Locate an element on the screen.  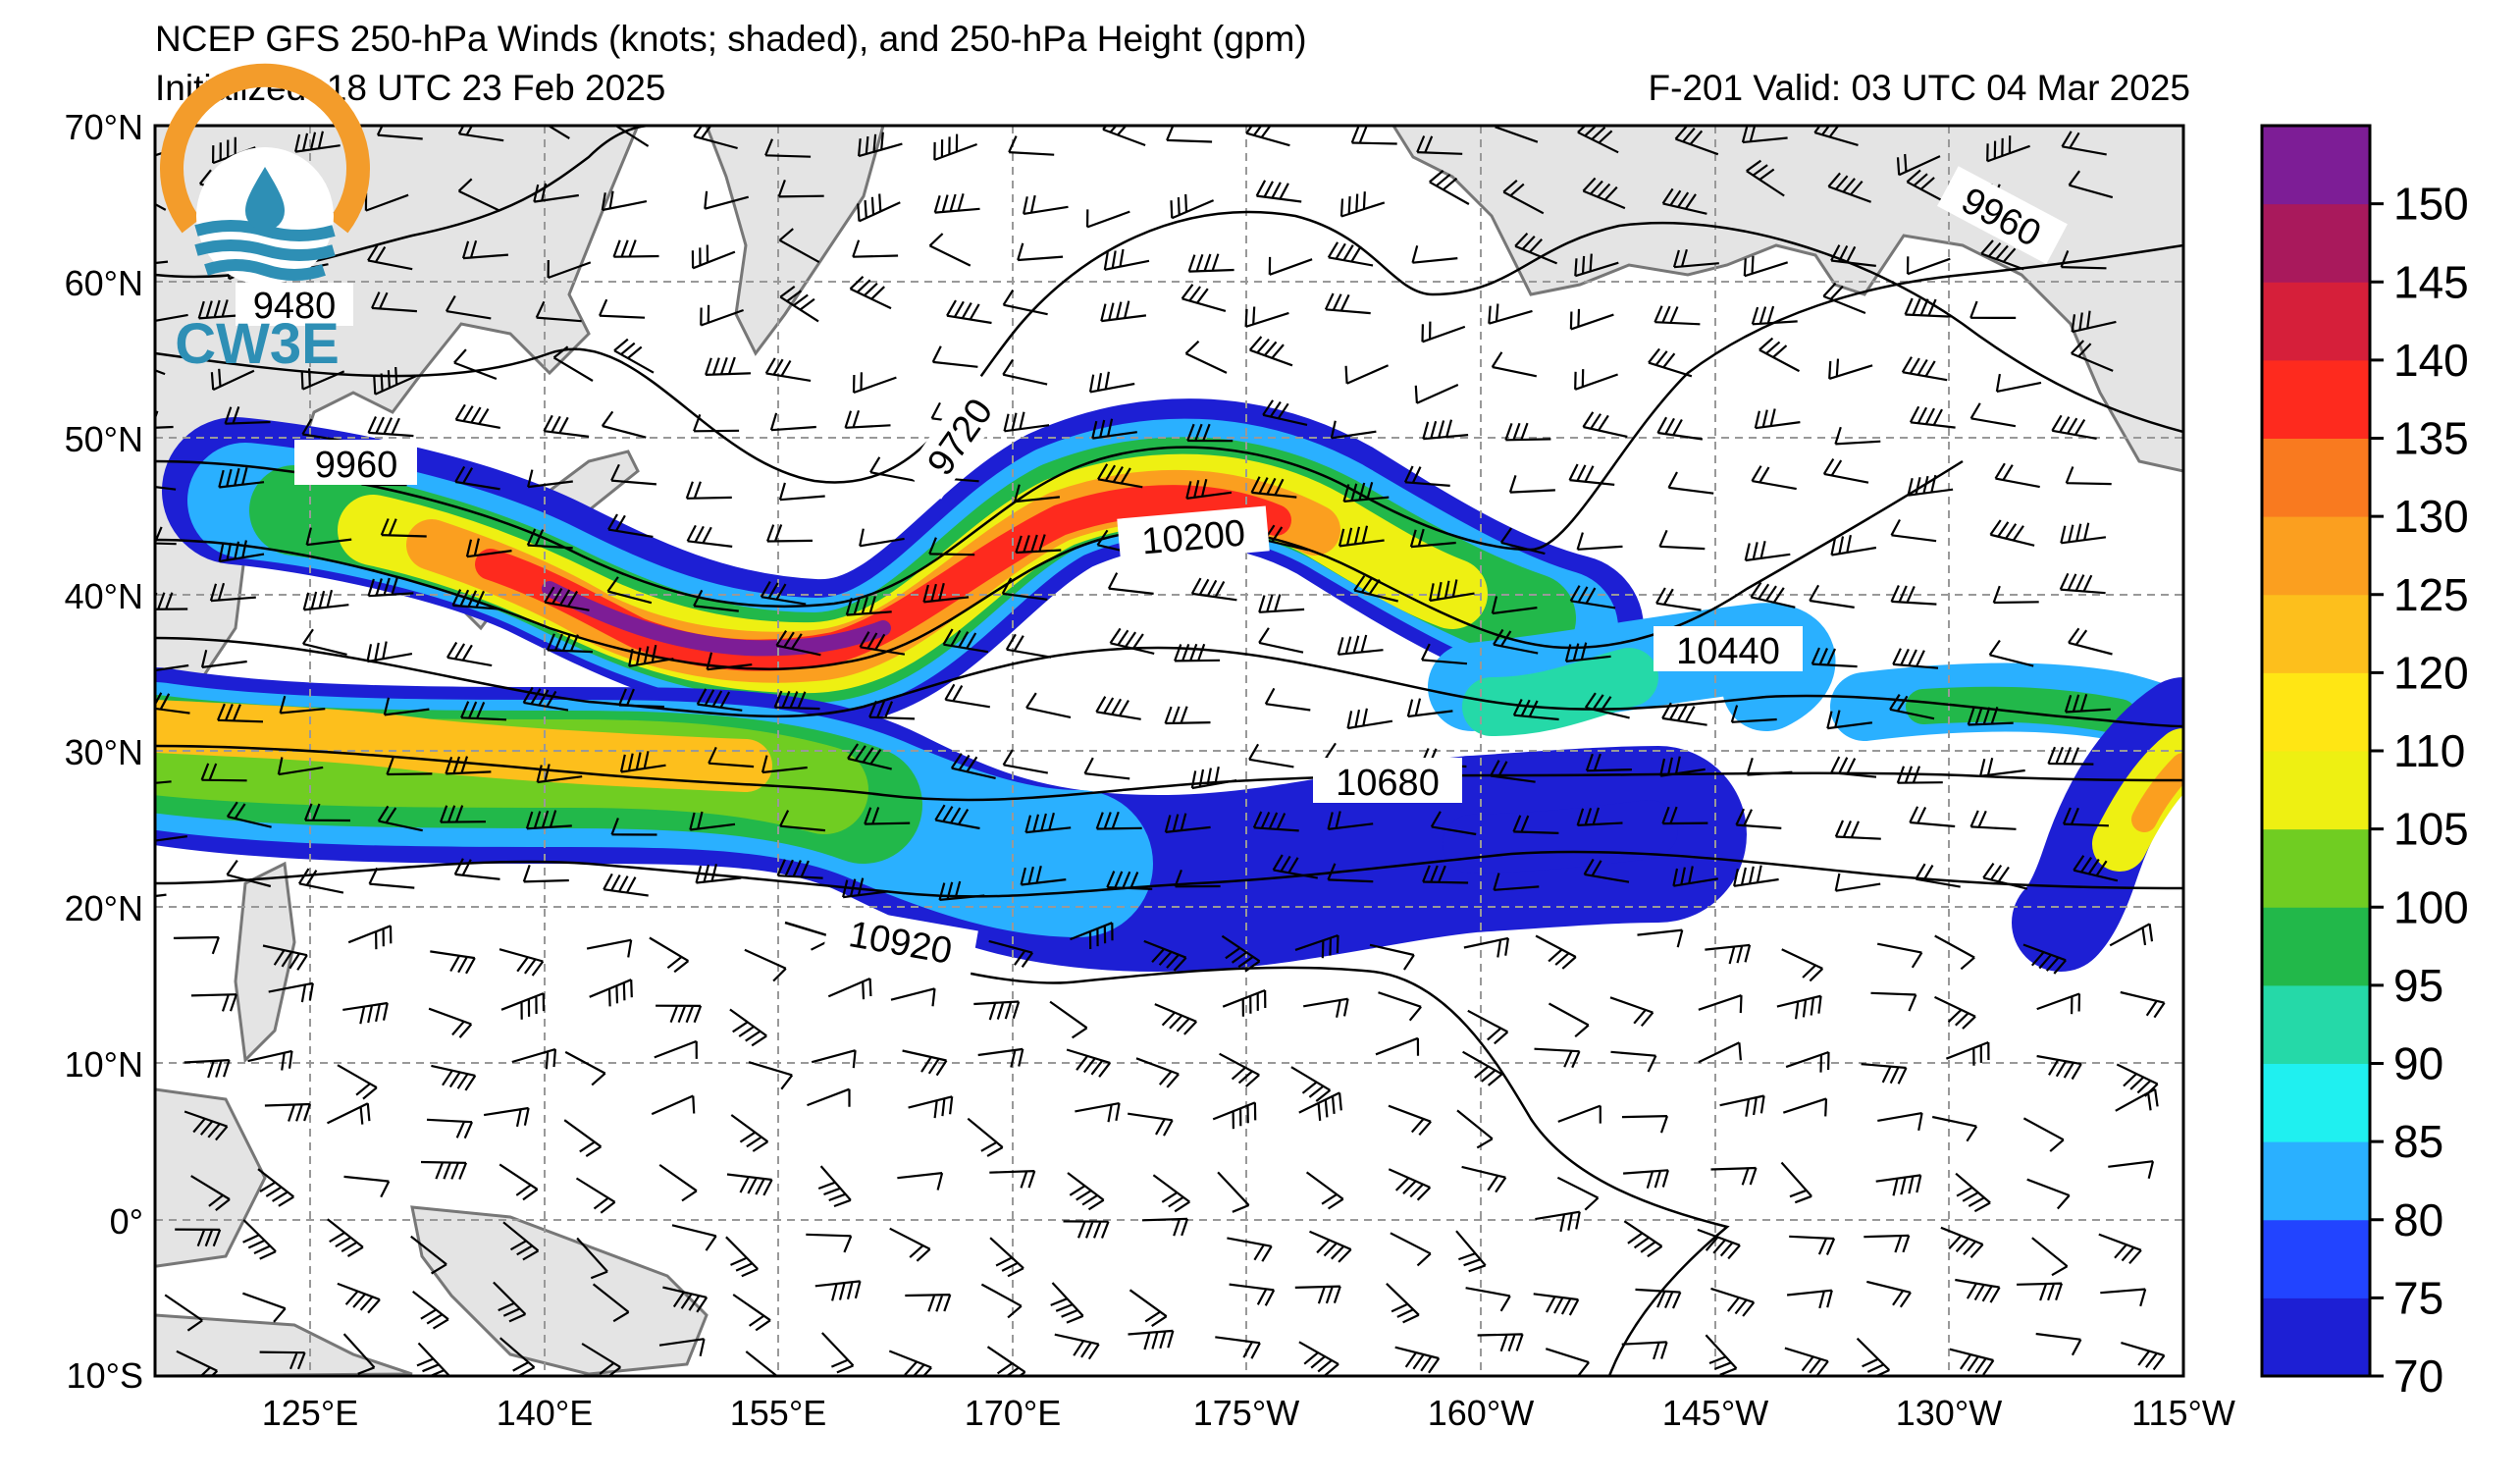
colorbar-tick-label: 110 is located at coordinates (2429, 750).